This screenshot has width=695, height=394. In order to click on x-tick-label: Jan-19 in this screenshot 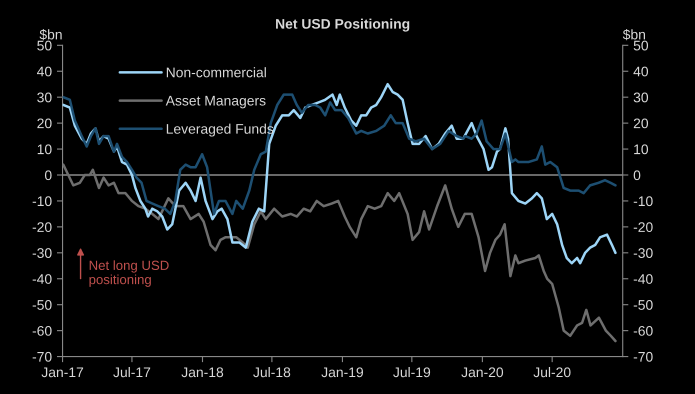, I will do `click(342, 372)`.